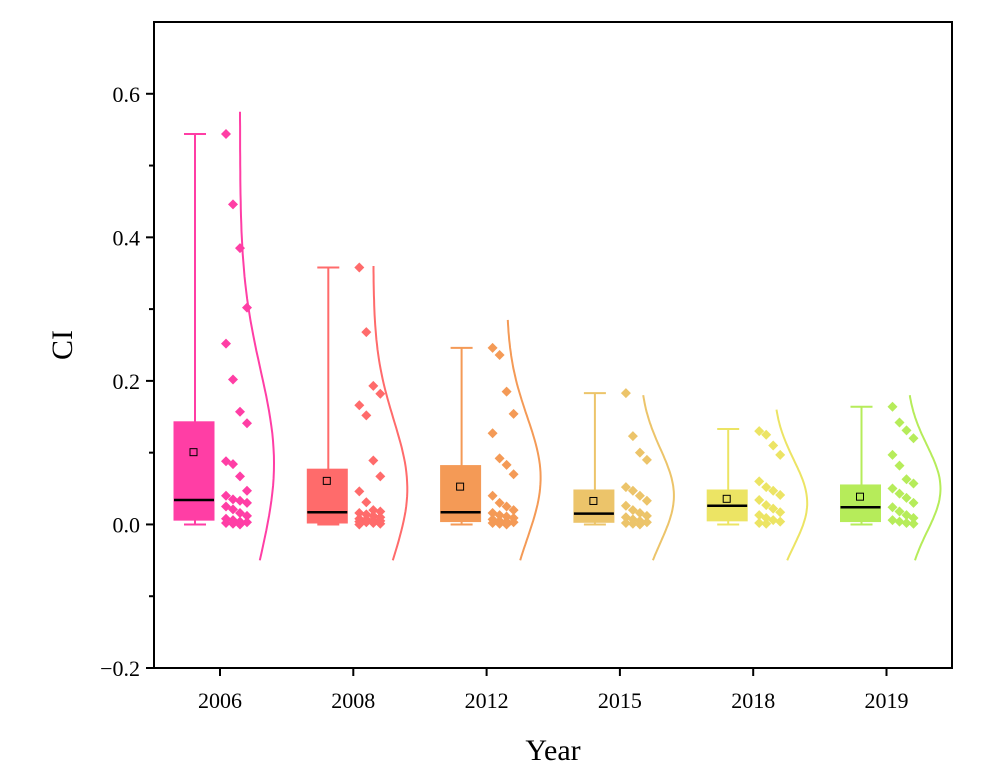  What do you see at coordinates (127, 237) in the screenshot?
I see `y-tick-label: 0.4` at bounding box center [127, 237].